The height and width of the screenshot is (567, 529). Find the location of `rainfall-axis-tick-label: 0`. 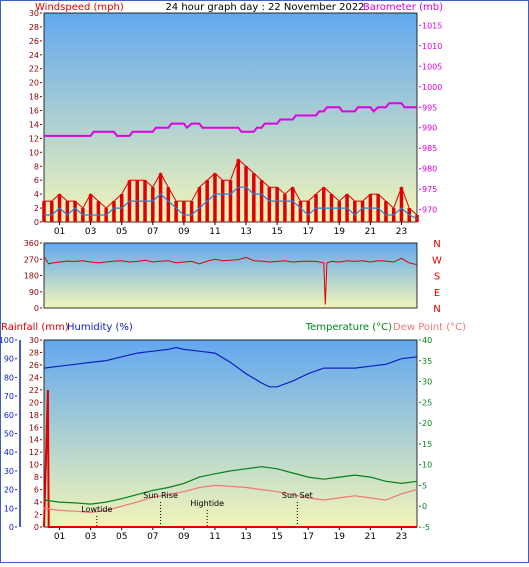

rainfall-axis-tick-label: 0 is located at coordinates (36, 527).